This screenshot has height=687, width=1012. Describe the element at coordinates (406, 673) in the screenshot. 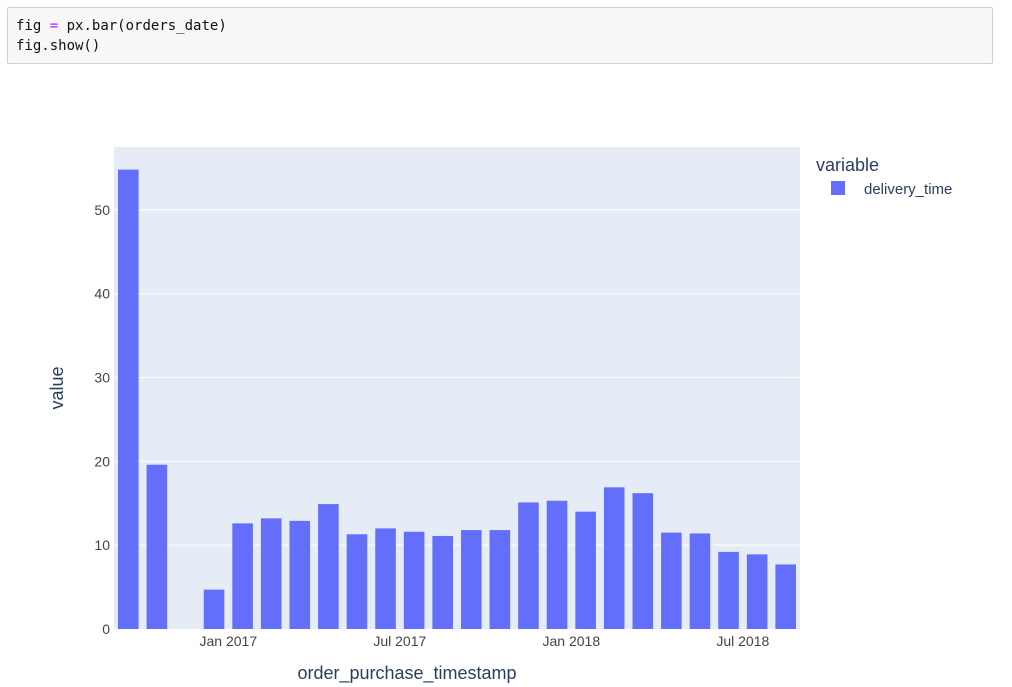

I see `x-axis-title: order_purchase_timestamp` at that location.